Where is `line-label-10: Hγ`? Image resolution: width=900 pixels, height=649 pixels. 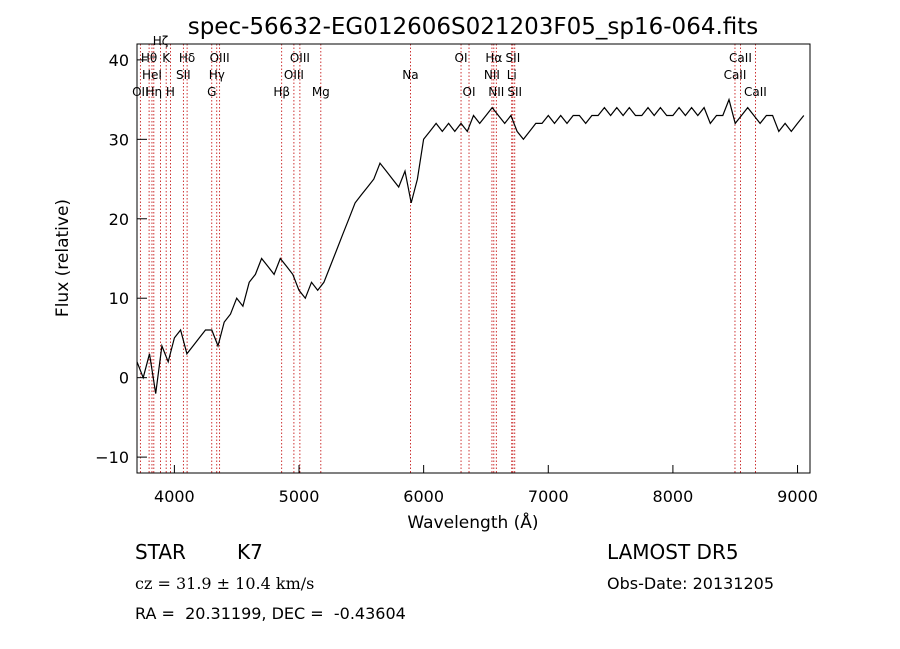 line-label-10: Hγ is located at coordinates (217, 75).